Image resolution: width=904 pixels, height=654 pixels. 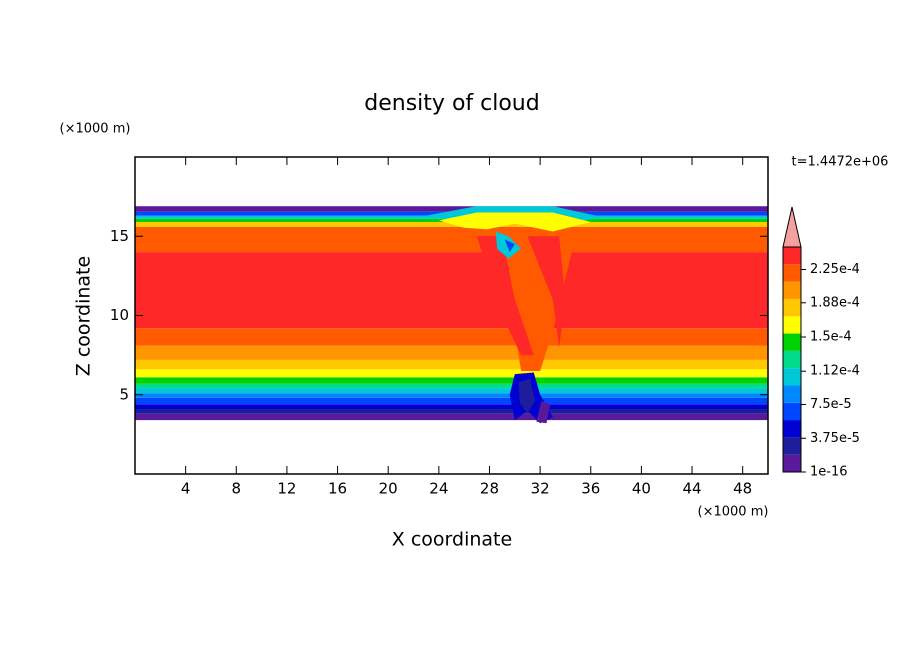 I want to click on x-tick-label: 8, so click(x=237, y=489).